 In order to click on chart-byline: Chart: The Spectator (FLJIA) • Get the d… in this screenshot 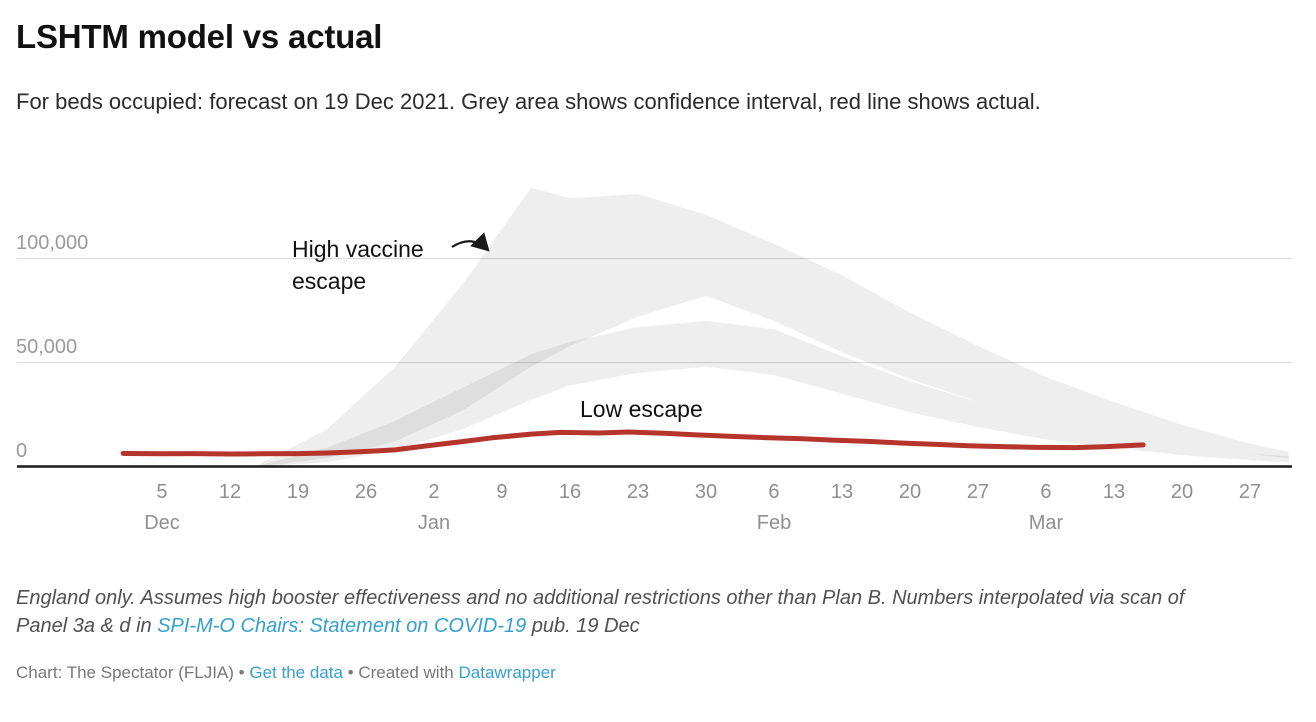, I will do `click(286, 673)`.